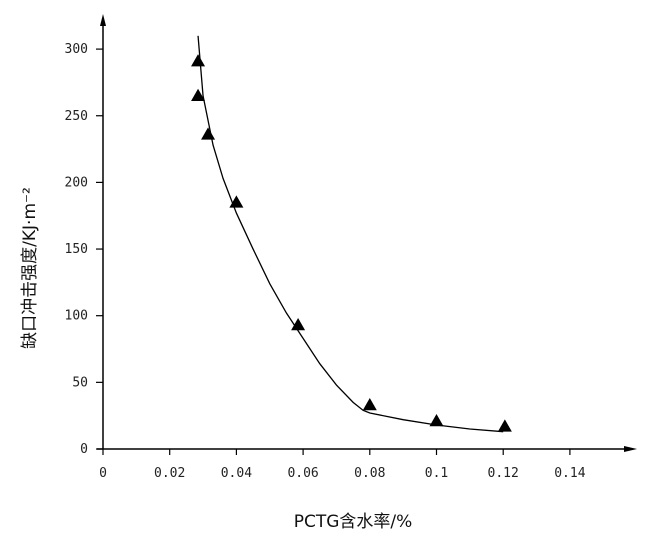  I want to click on x-tick-label: 0.02, so click(169, 473).